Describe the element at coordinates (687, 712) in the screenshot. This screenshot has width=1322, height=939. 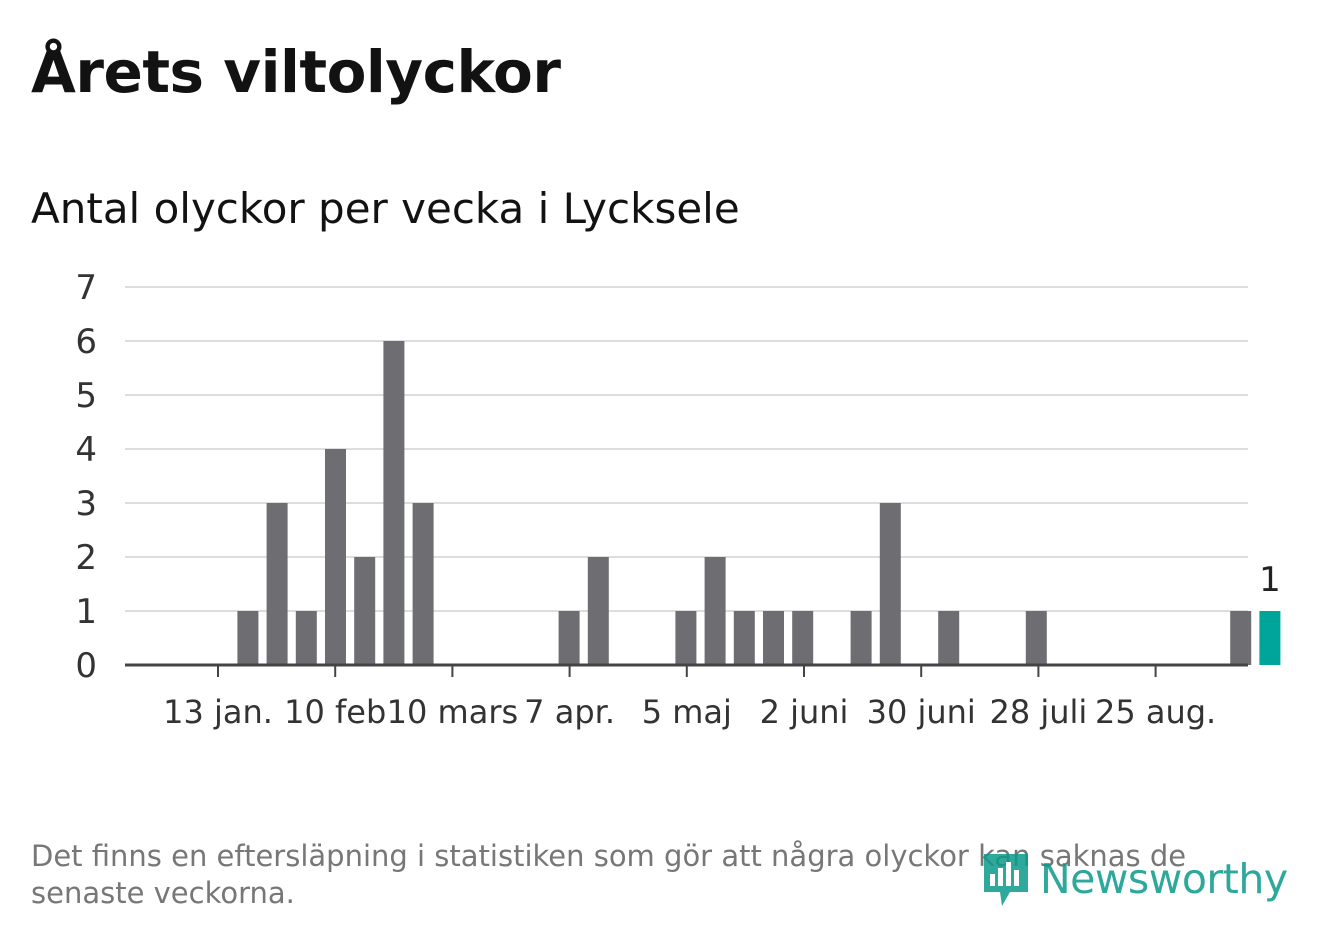
I see `x-tick-label: 5 maj` at that location.